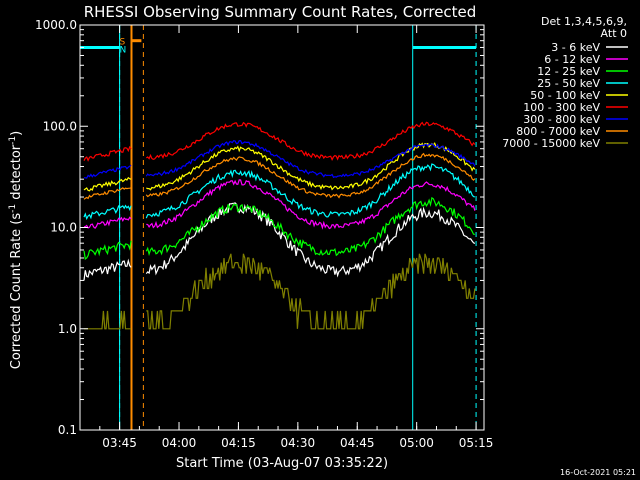  I want to click on x-tick-label: 04:30, so click(298, 443).